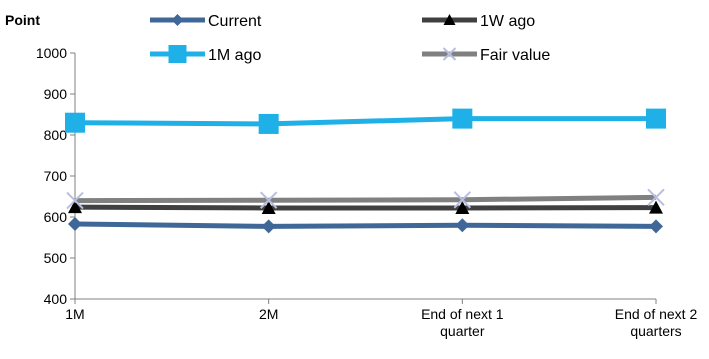 The height and width of the screenshot is (359, 709). Describe the element at coordinates (507, 21) in the screenshot. I see `legend-label: 1W ago` at that location.